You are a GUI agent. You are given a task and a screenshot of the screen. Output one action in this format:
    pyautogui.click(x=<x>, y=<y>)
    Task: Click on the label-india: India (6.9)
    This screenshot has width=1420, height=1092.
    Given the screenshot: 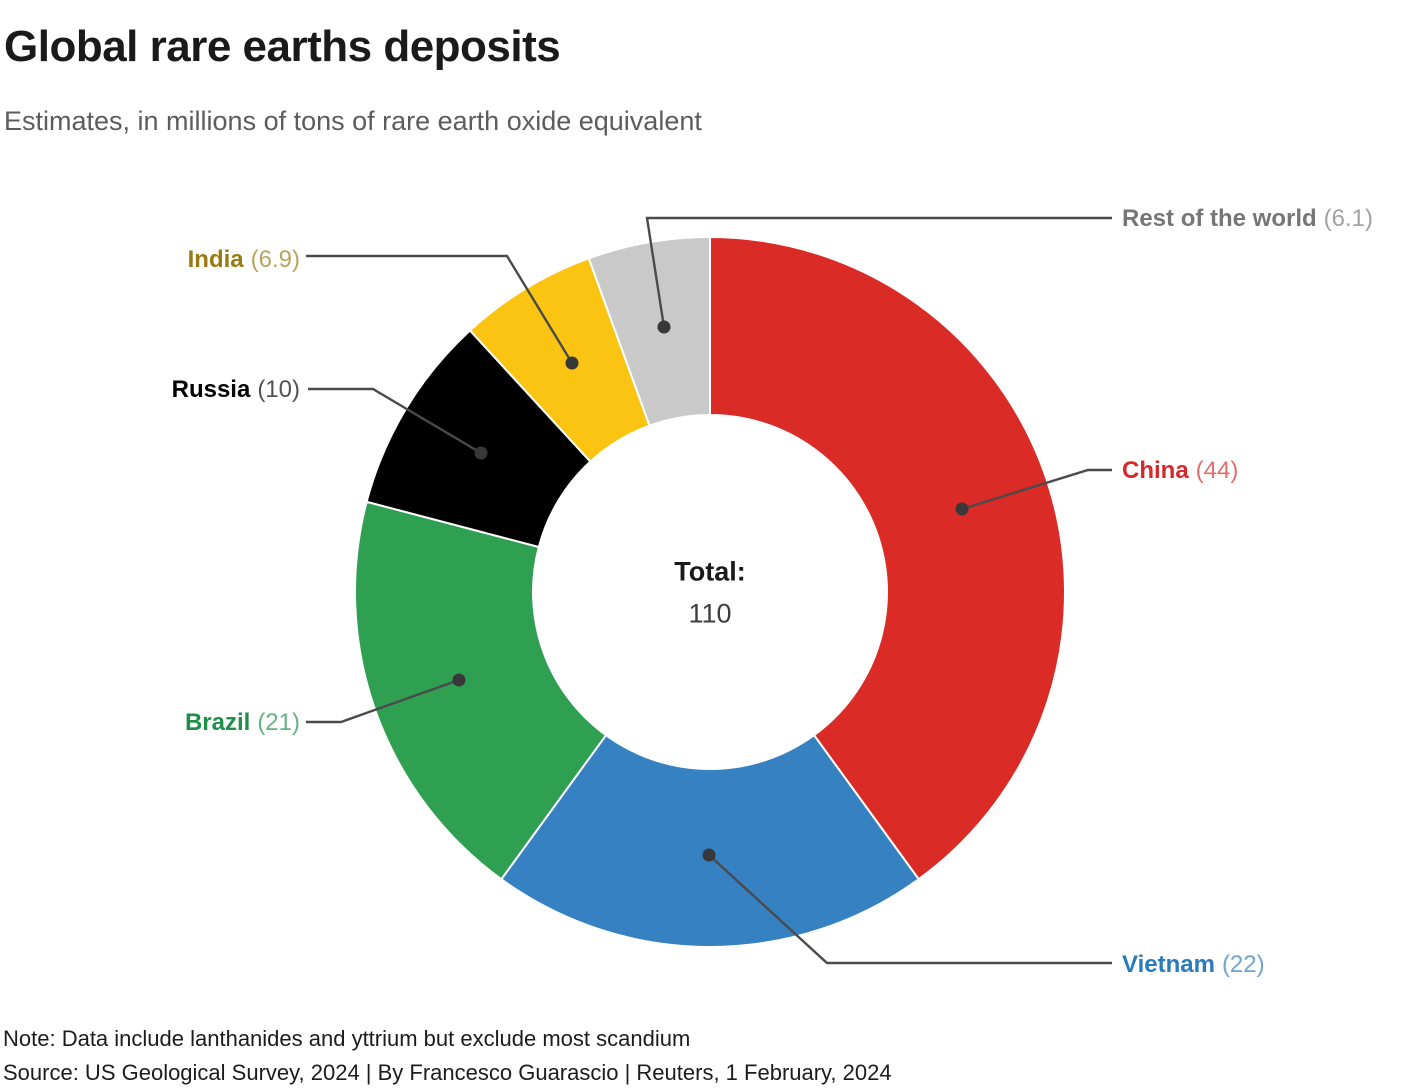 What is the action you would take?
    pyautogui.click(x=243, y=259)
    